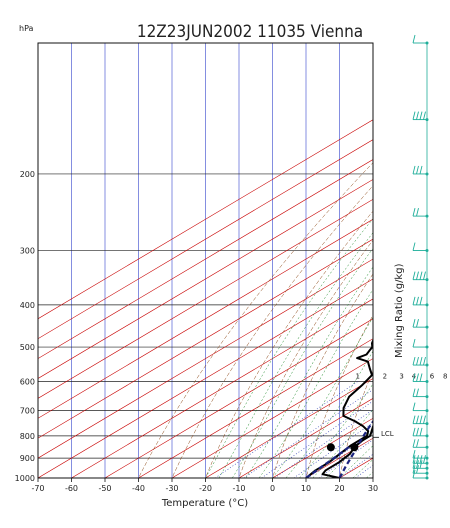  I want to click on y-tick-label: 600, so click(27, 381).